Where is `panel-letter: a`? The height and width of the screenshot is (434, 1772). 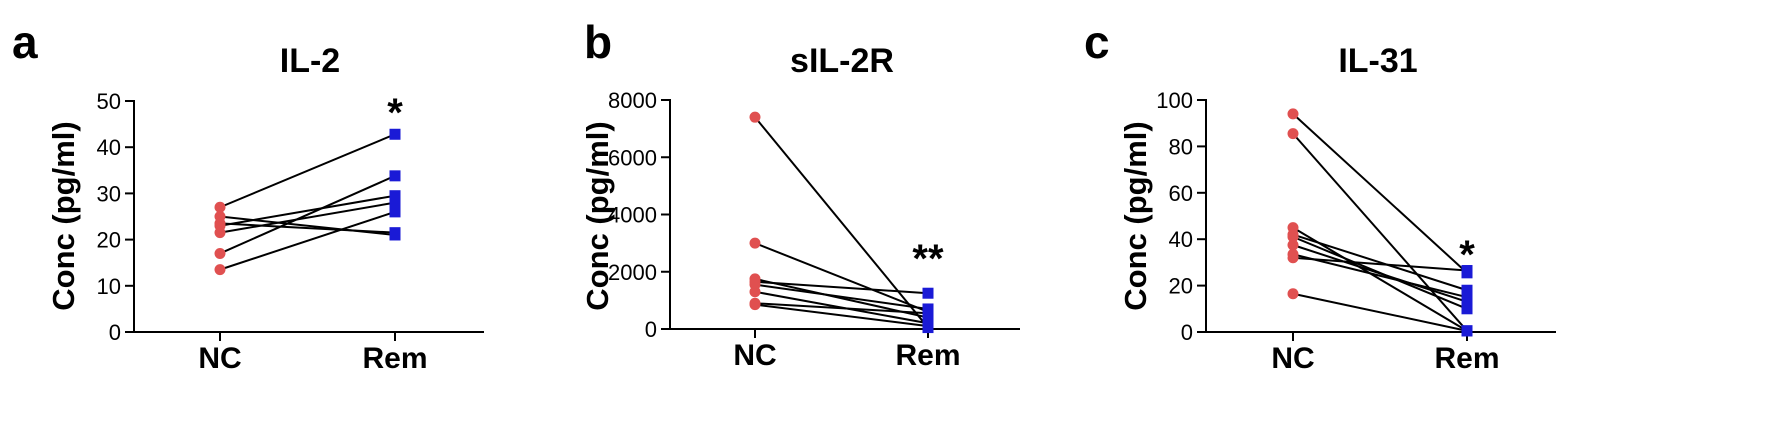 panel-letter: a is located at coordinates (25, 42).